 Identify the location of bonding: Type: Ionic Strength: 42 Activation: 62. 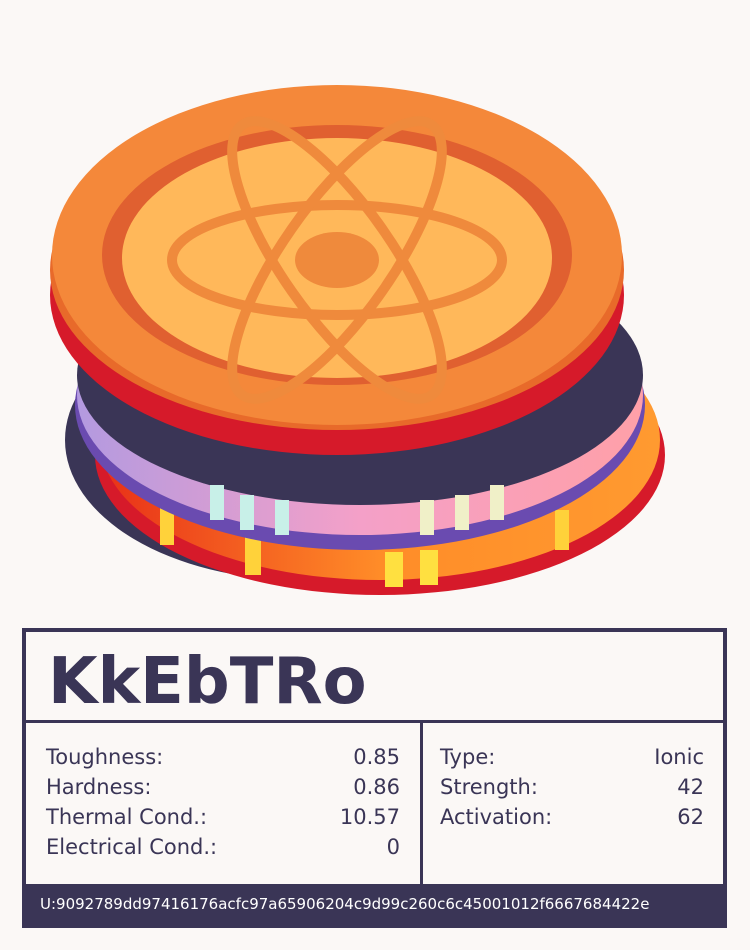
(572, 787).